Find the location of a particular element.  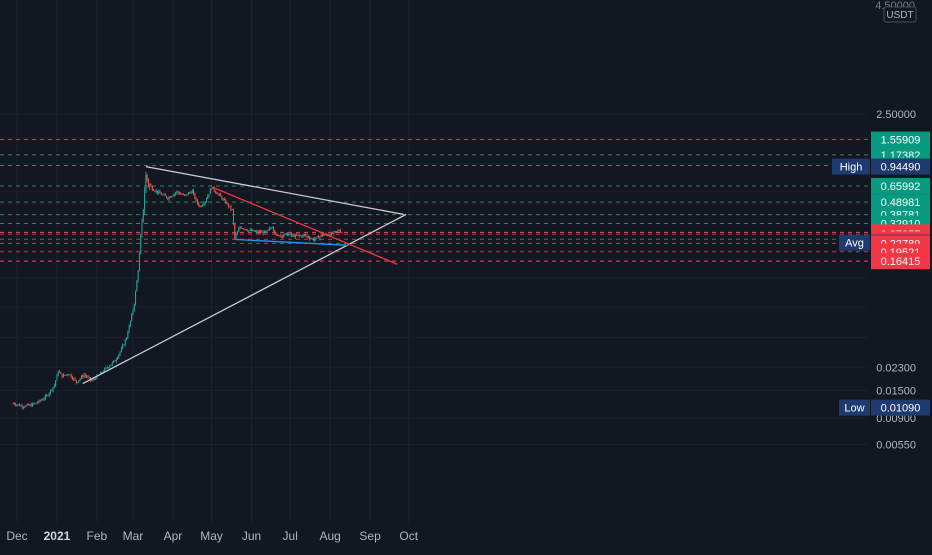

currency-label: USDT is located at coordinates (899, 15).